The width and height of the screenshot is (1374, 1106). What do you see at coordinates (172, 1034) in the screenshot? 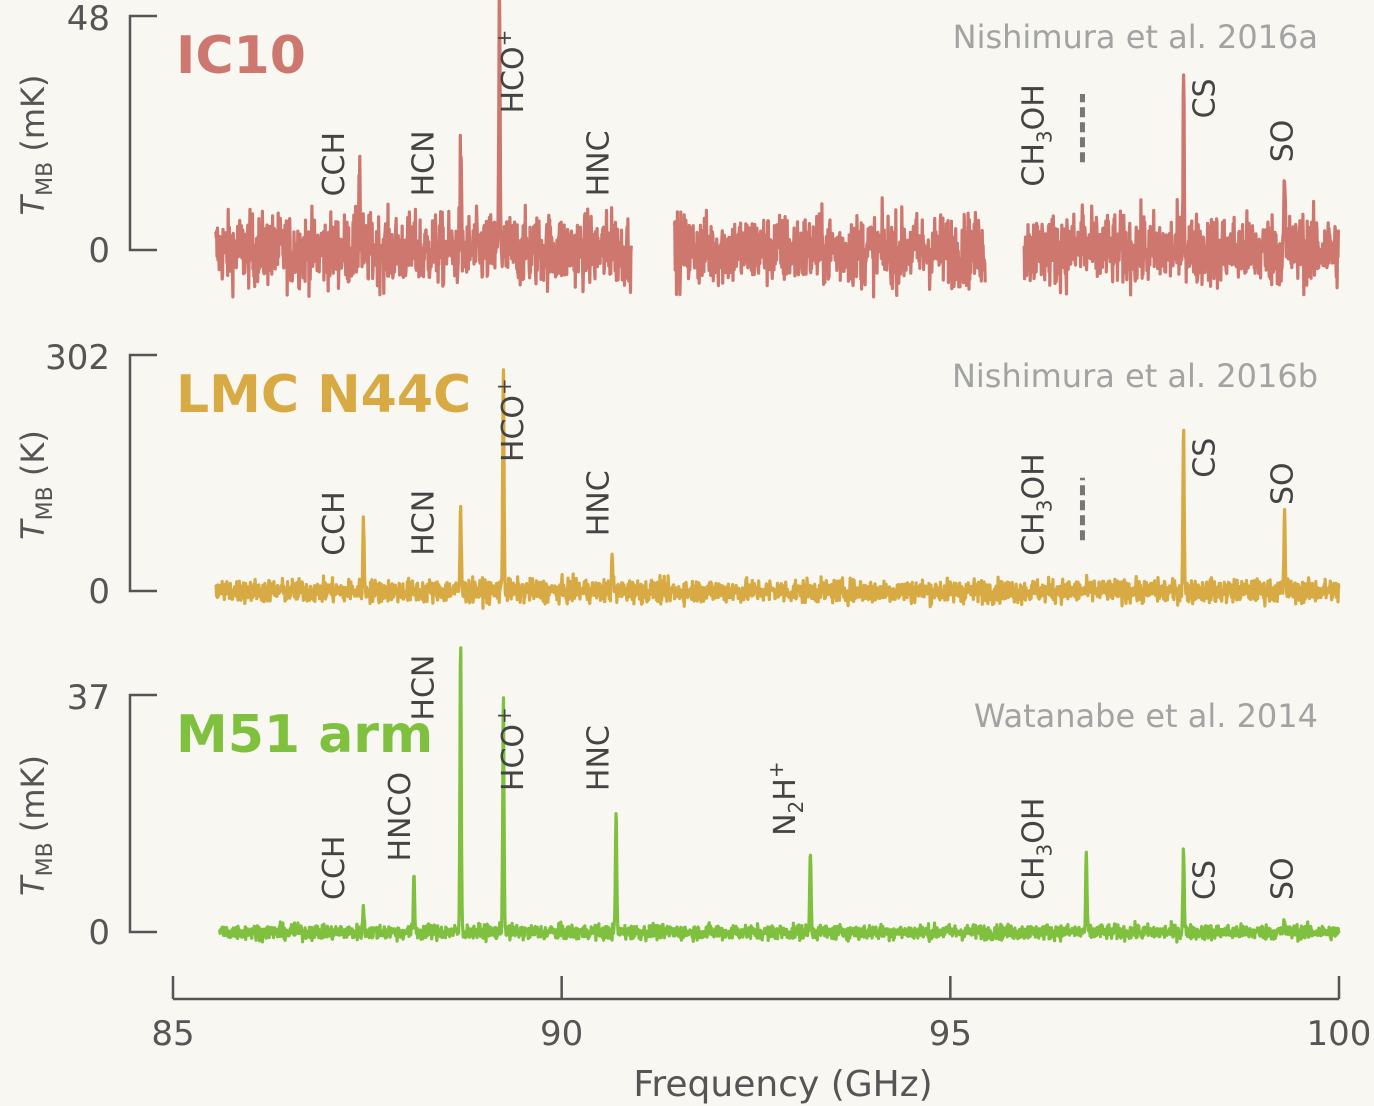
I see `x-tick-label: 85` at bounding box center [172, 1034].